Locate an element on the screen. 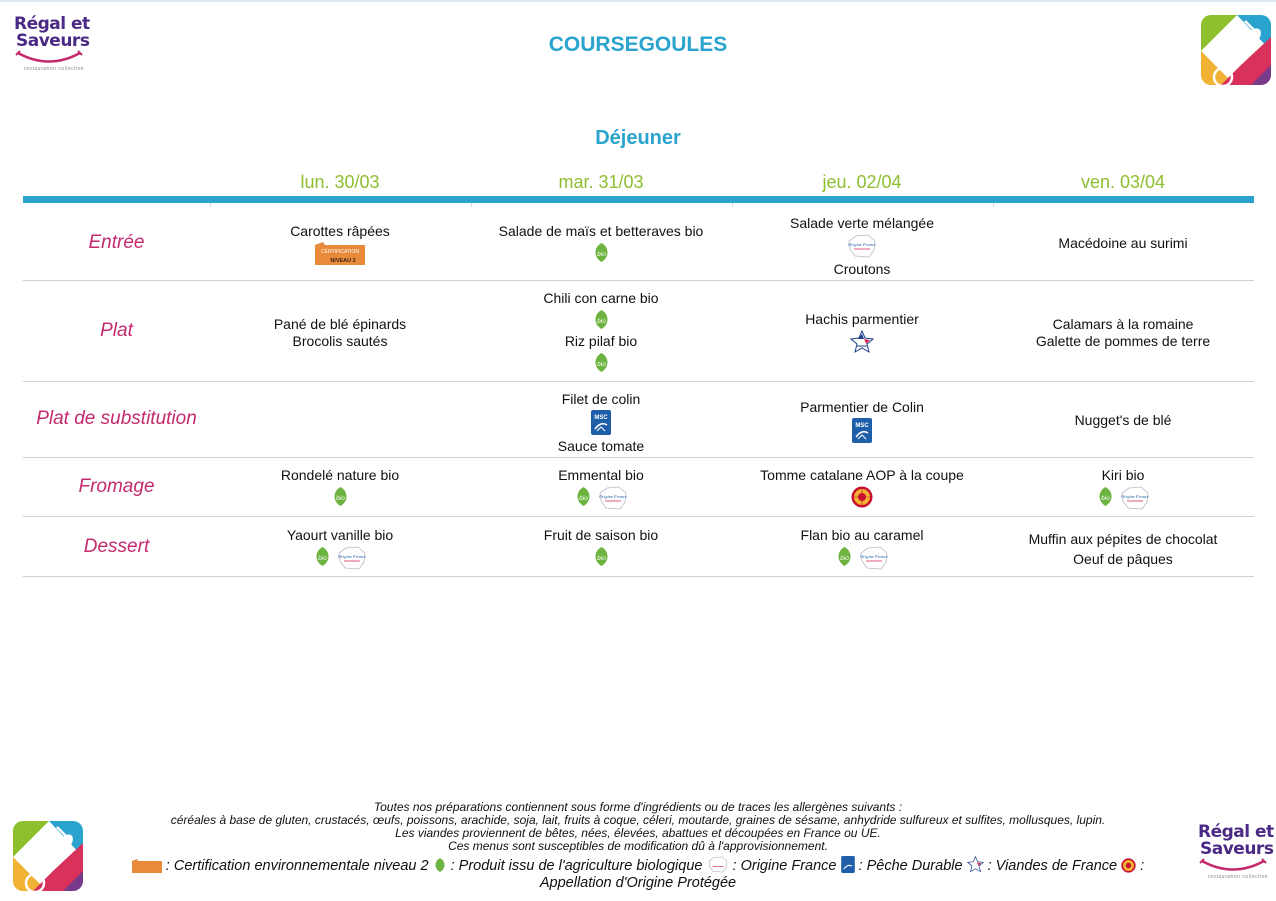 This screenshot has width=1276, height=901. day-header-3: jeu. 02/04 is located at coordinates (862, 182).